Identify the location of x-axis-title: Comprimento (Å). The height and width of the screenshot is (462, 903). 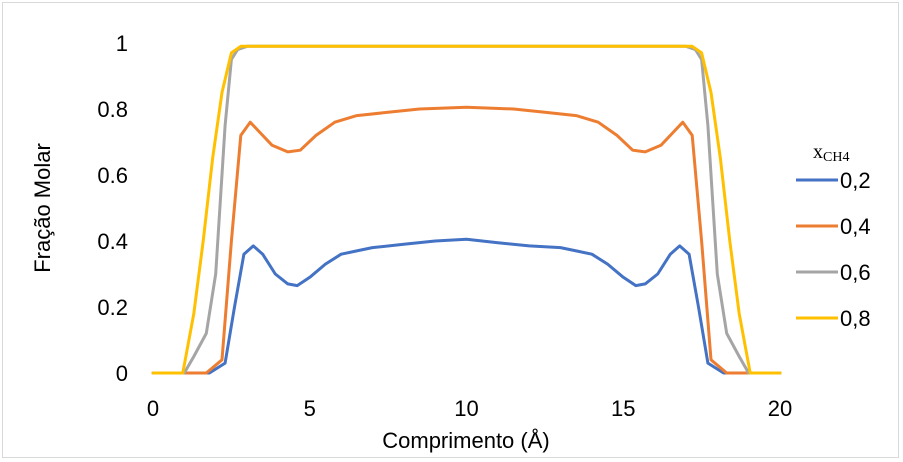
(465, 440).